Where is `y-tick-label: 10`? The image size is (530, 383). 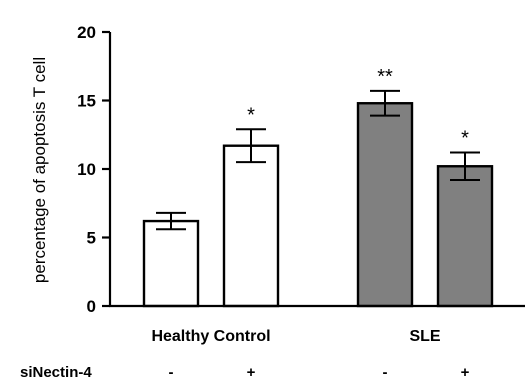 y-tick-label: 10 is located at coordinates (86, 169).